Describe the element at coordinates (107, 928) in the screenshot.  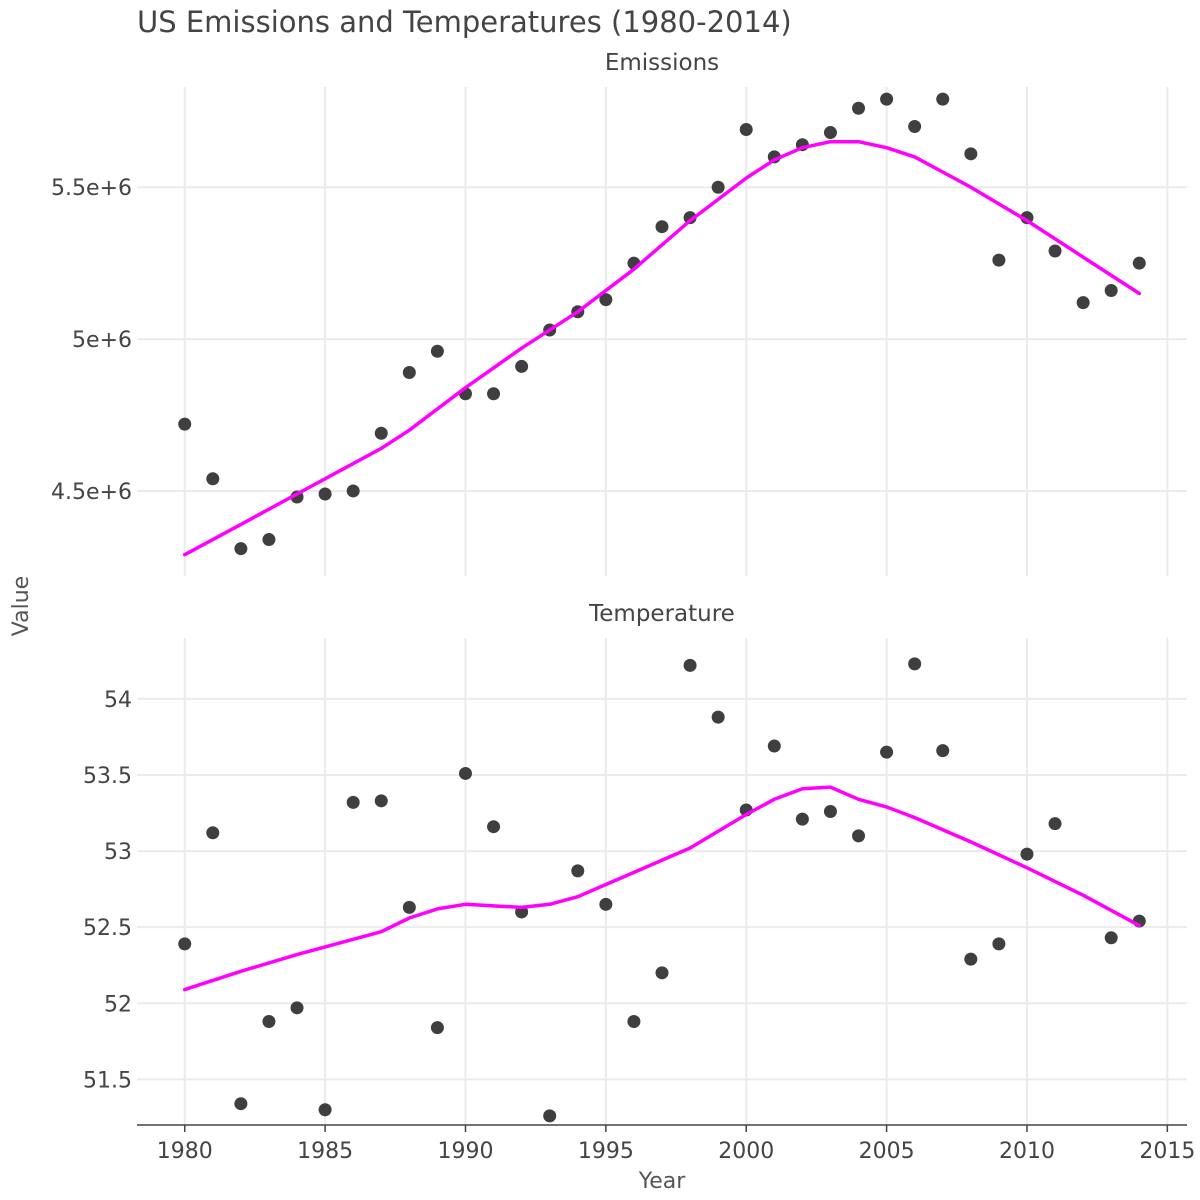
I see `y-tick-label-temperature: 52.5` at that location.